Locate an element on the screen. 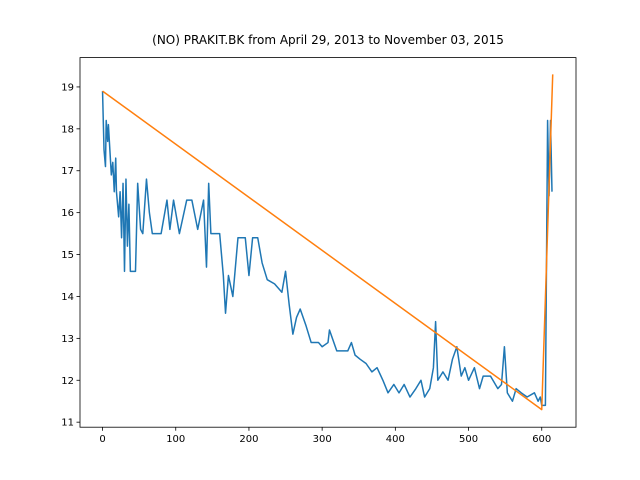  x-tick-label: 400 is located at coordinates (395, 439).